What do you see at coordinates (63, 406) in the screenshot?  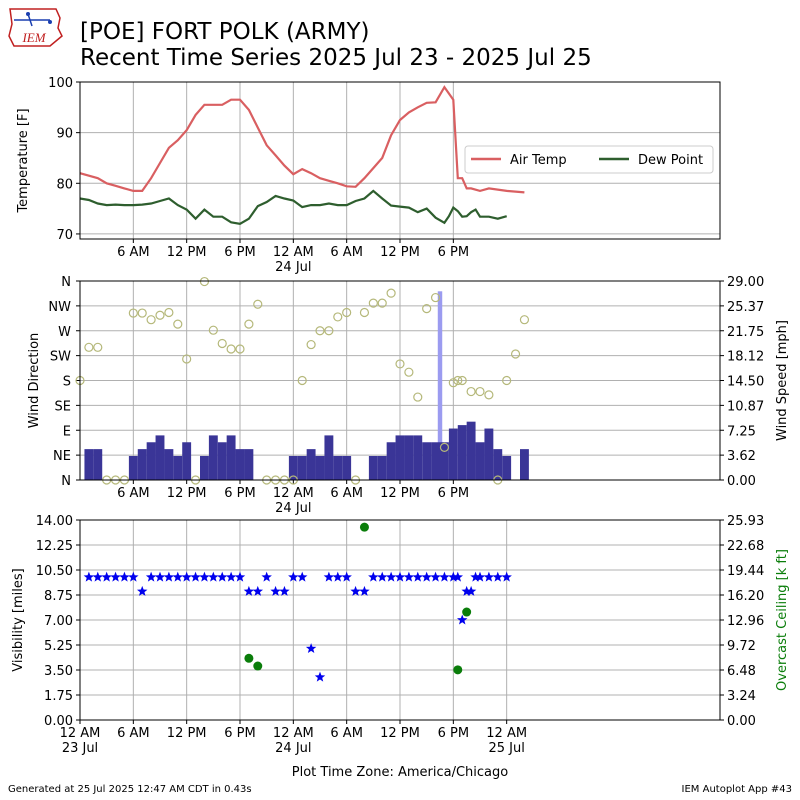 I see `wind-dir-tick-label: SE` at bounding box center [63, 406].